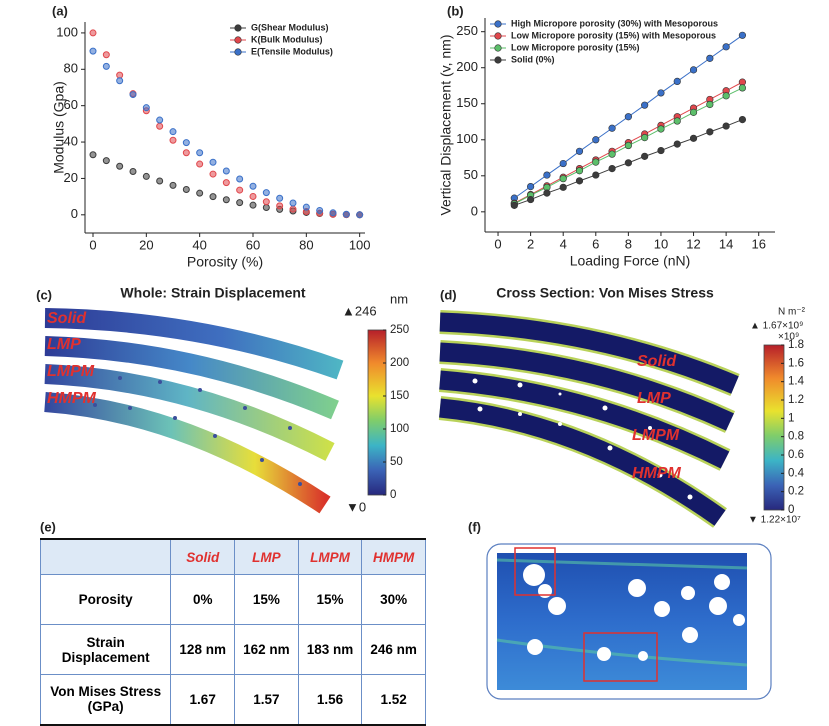  Describe the element at coordinates (266, 556) in the screenshot. I see `column-header: LMP` at that location.